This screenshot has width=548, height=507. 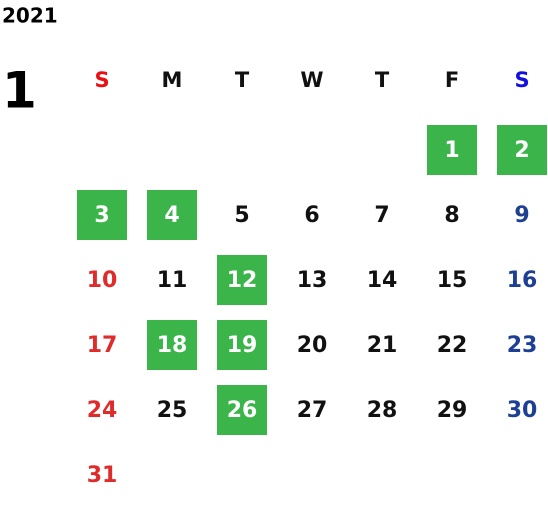 I want to click on day-number: 13, so click(x=312, y=280).